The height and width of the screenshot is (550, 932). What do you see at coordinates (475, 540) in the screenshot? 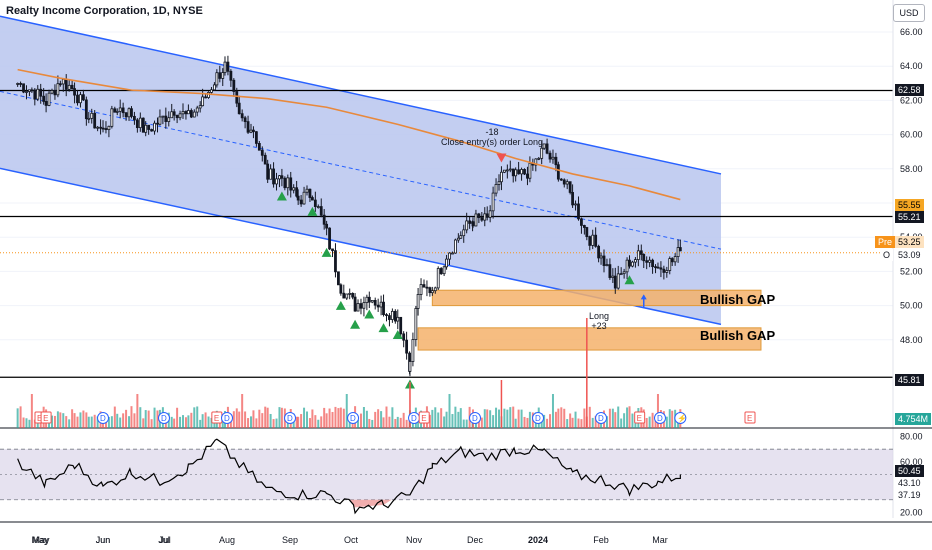
I see `time-tick-label-7: Dec` at bounding box center [475, 540].